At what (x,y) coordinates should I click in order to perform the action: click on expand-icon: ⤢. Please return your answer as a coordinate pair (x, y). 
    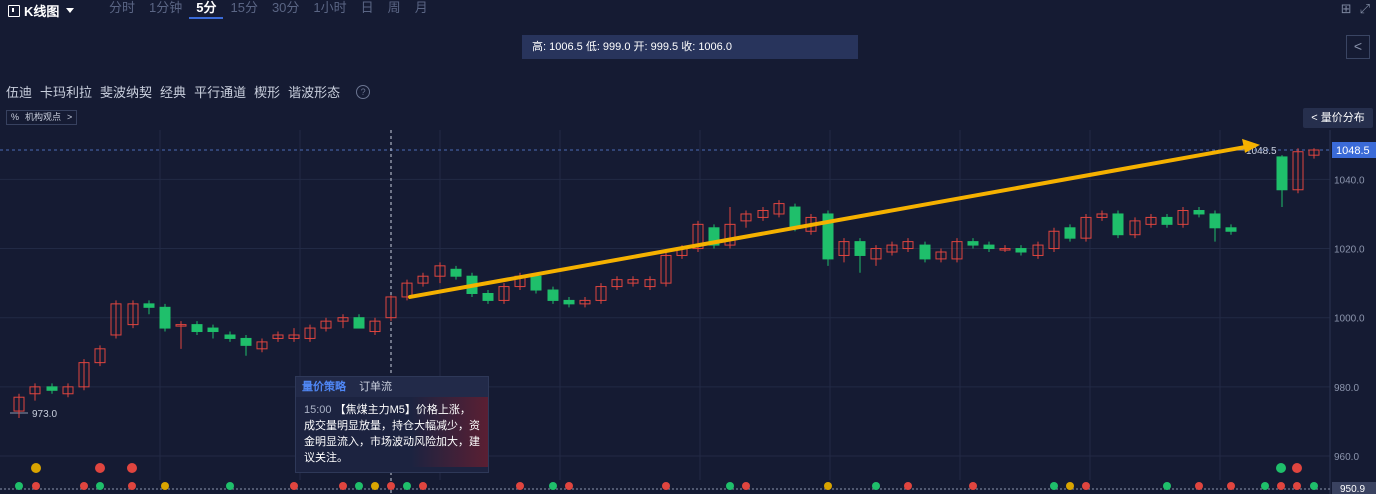
    Looking at the image, I should click on (1364, 8).